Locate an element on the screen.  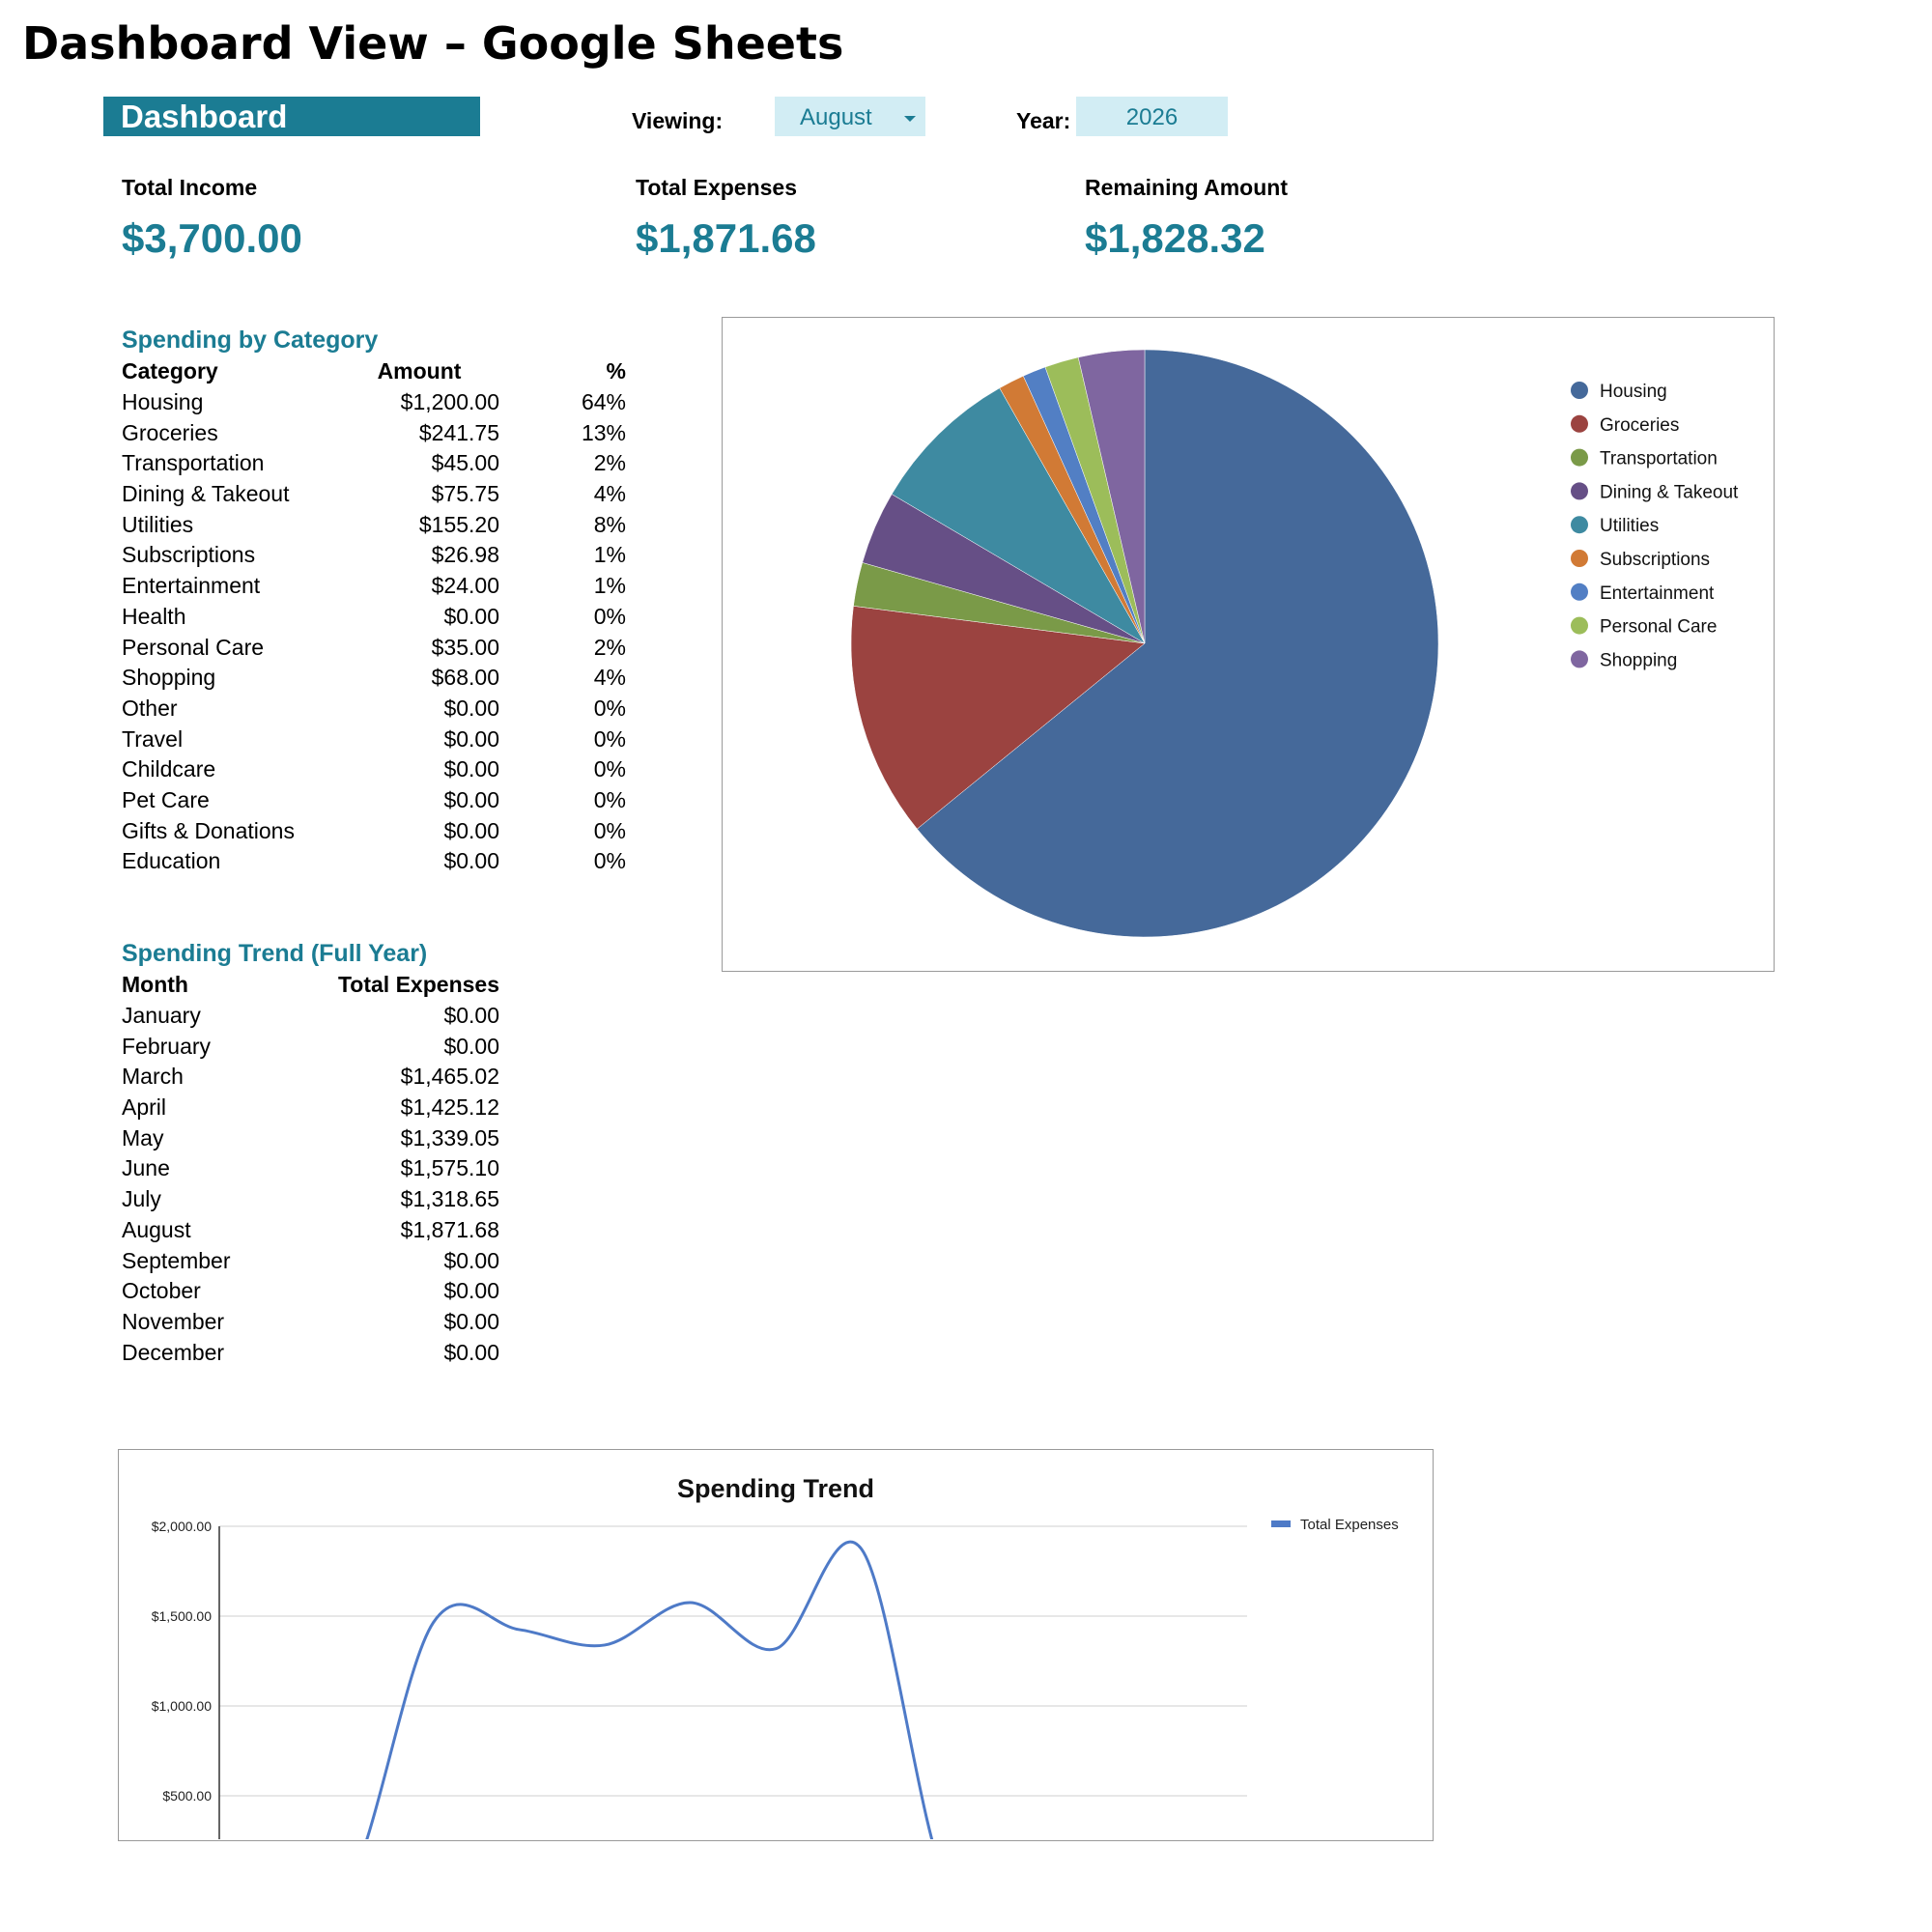
column-header-percent: % is located at coordinates (616, 371).